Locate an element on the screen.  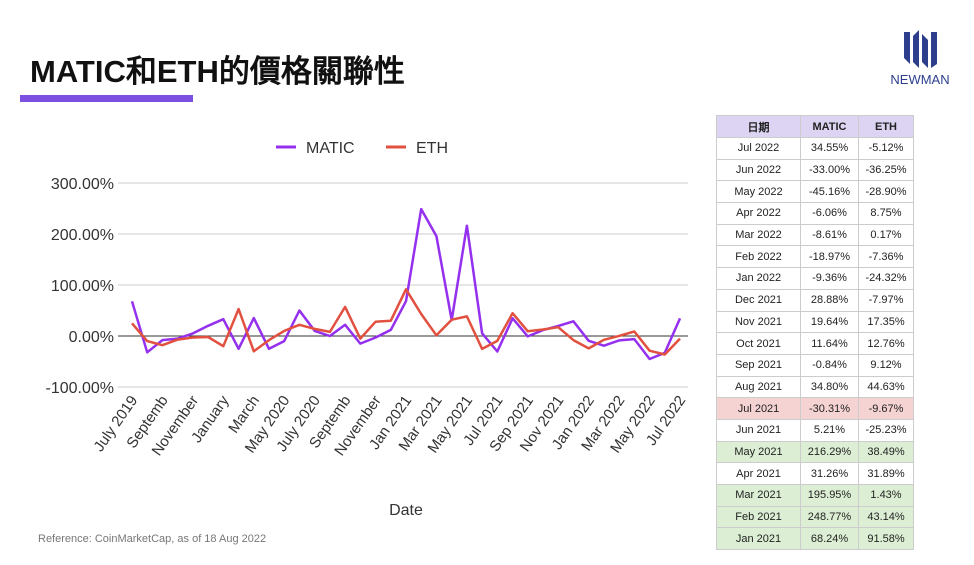
table-cell: 19.64% is located at coordinates (829, 322).